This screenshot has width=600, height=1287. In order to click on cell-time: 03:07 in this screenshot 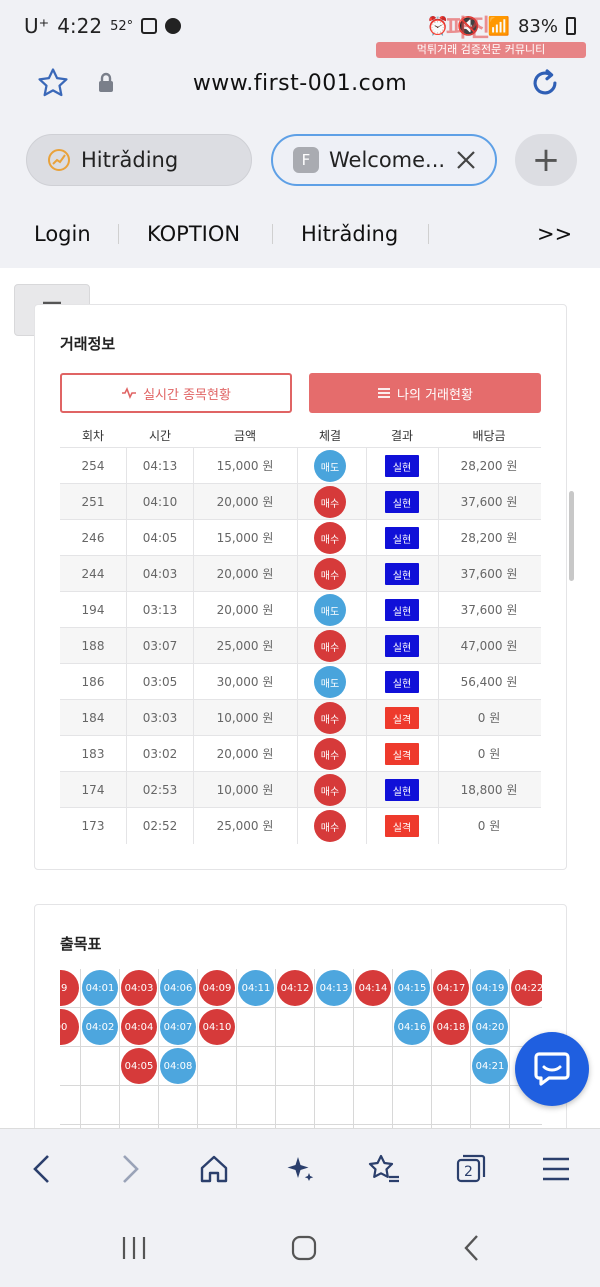, I will do `click(160, 646)`.